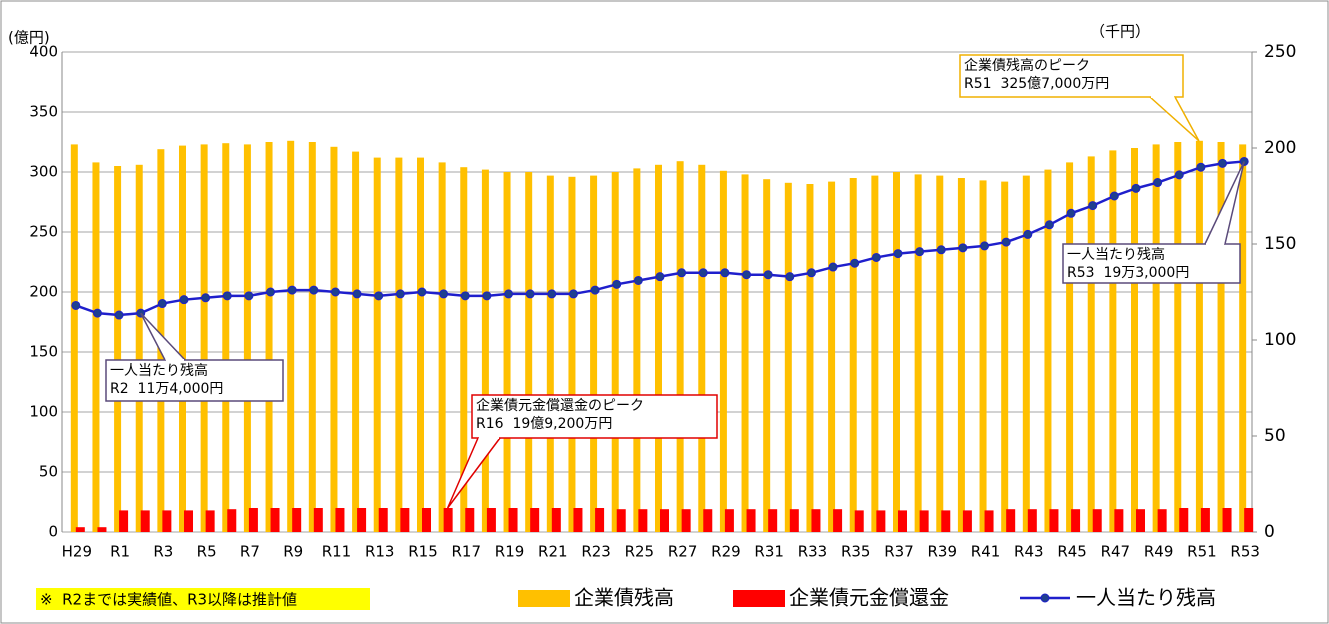 The image size is (1329, 624). What do you see at coordinates (1202, 552) in the screenshot?
I see `x-tick-label: R51` at bounding box center [1202, 552].